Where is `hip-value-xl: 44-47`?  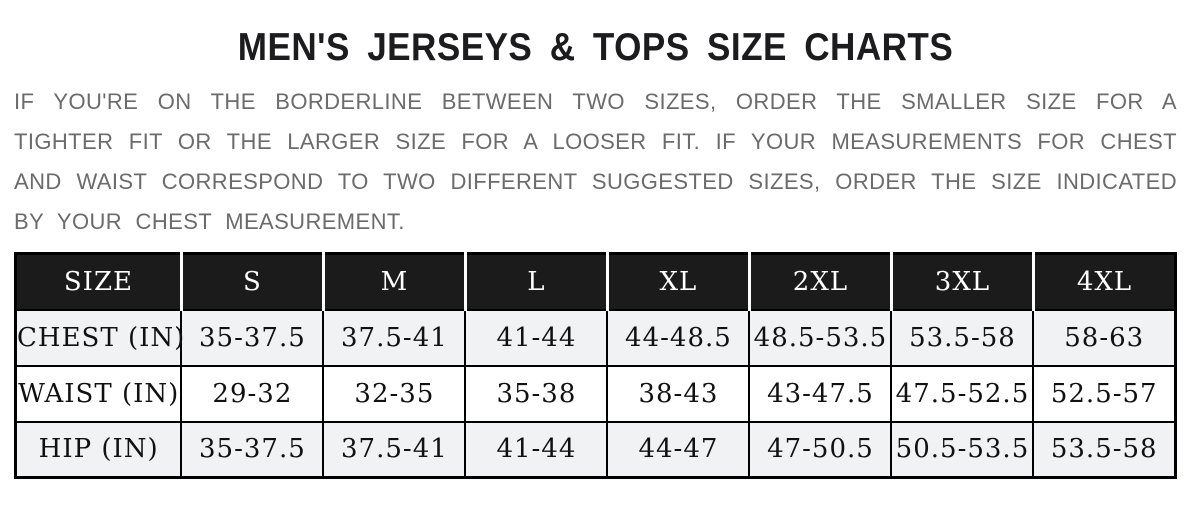 hip-value-xl: 44-47 is located at coordinates (678, 449).